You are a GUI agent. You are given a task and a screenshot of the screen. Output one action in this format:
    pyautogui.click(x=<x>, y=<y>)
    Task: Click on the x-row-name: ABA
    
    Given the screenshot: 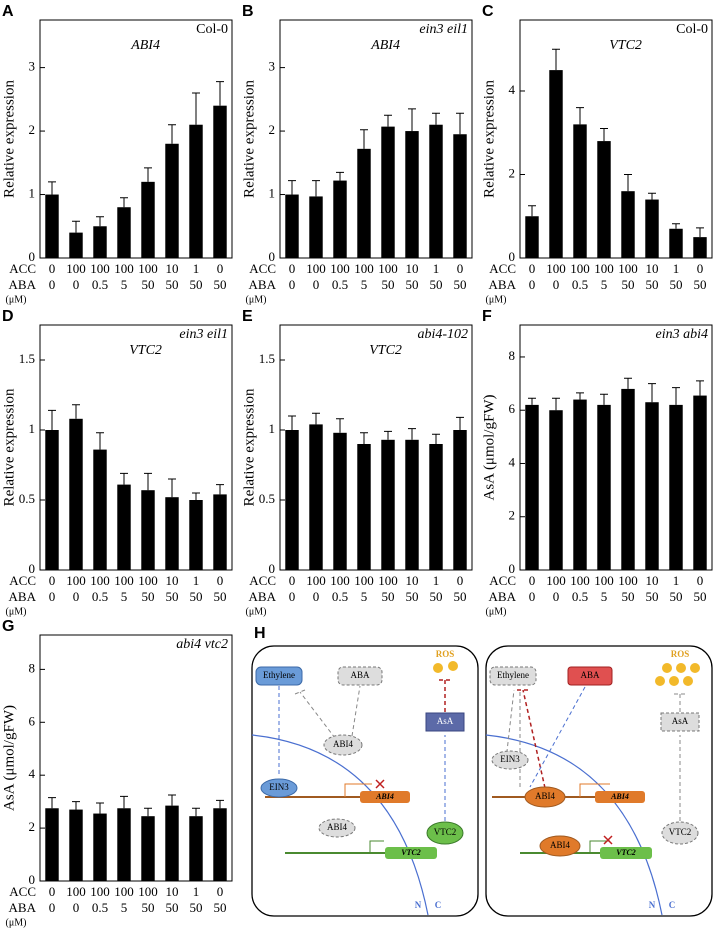 What is the action you would take?
    pyautogui.click(x=263, y=596)
    